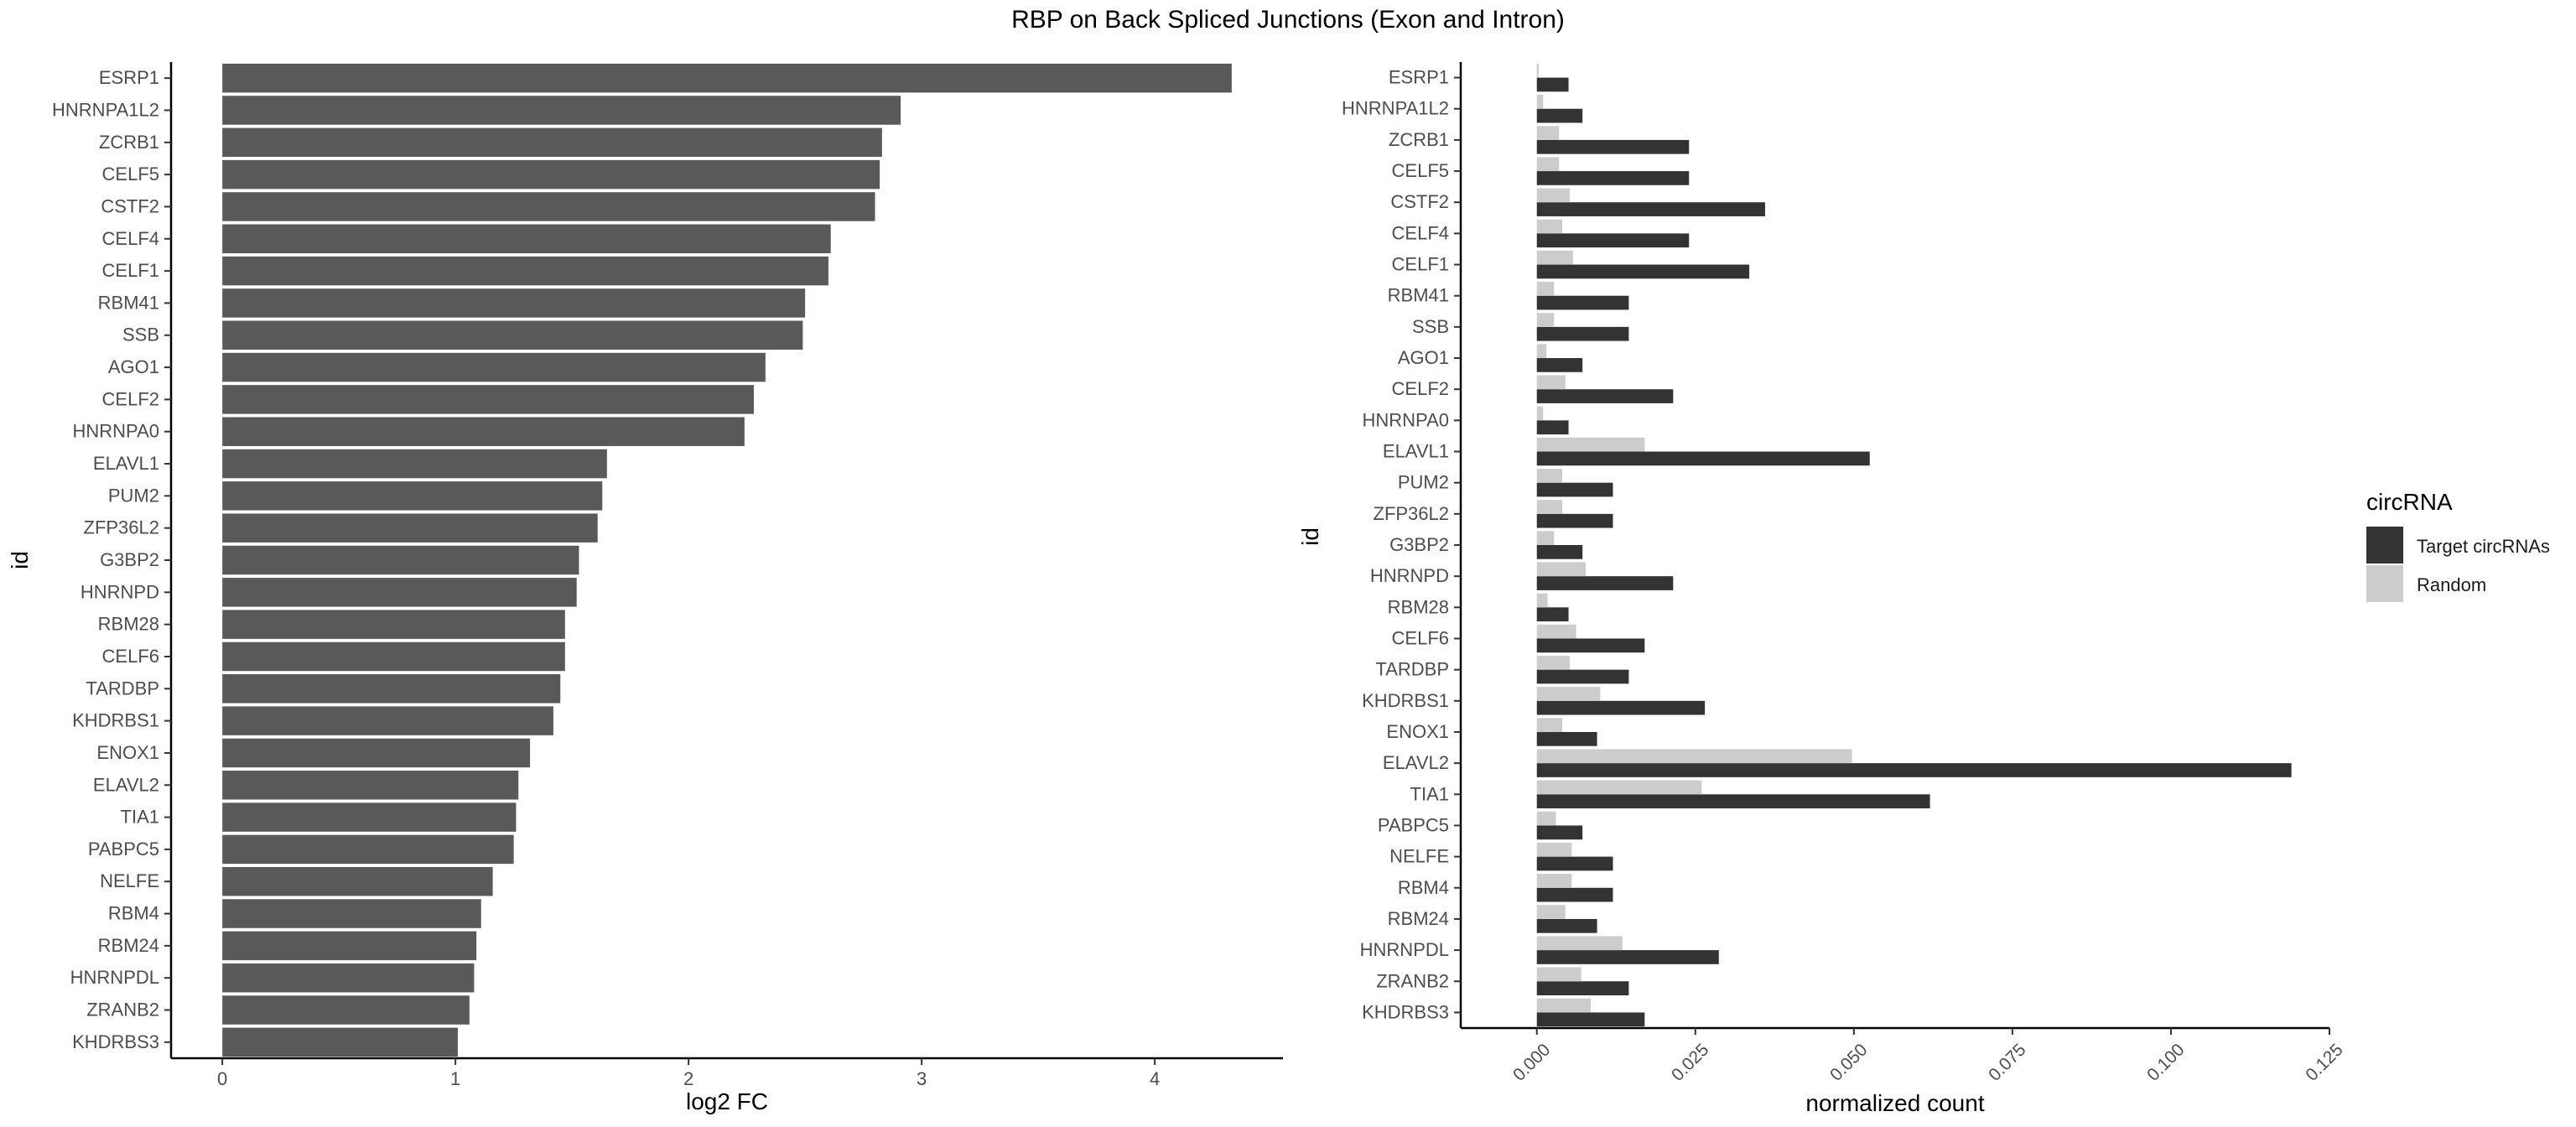  What do you see at coordinates (1430, 326) in the screenshot?
I see `right-y-tick-label-ssb: SSB` at bounding box center [1430, 326].